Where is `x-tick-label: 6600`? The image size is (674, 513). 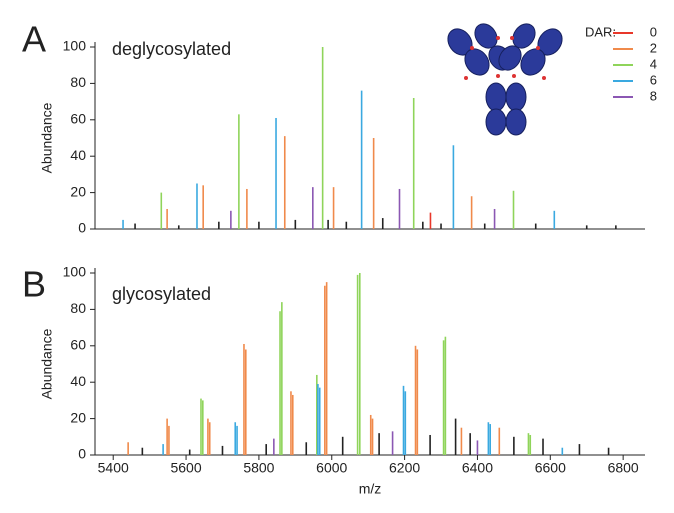
x-tick-label: 6600 is located at coordinates (550, 468).